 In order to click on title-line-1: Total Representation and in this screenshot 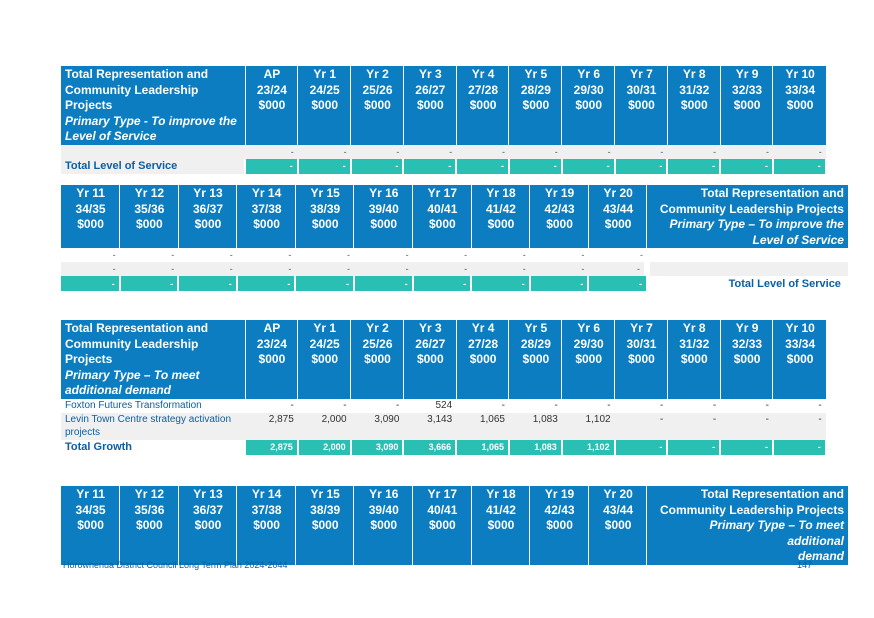, I will do `click(137, 74)`.